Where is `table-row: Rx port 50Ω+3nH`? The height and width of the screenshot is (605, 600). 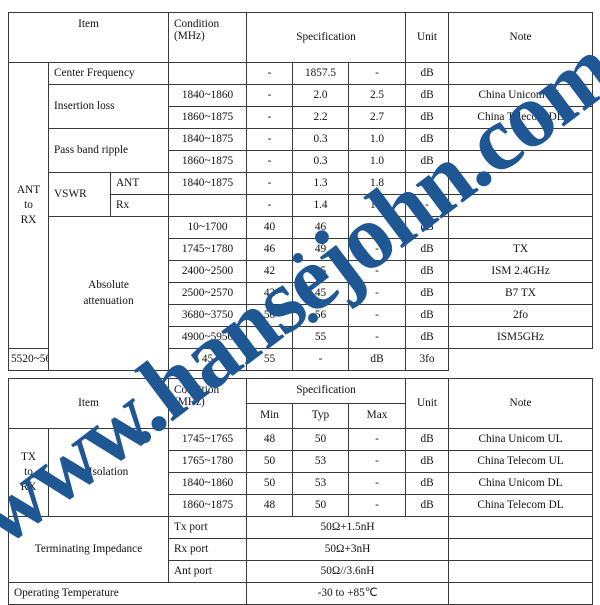
table-row: Rx port 50Ω+3nH is located at coordinates (301, 549).